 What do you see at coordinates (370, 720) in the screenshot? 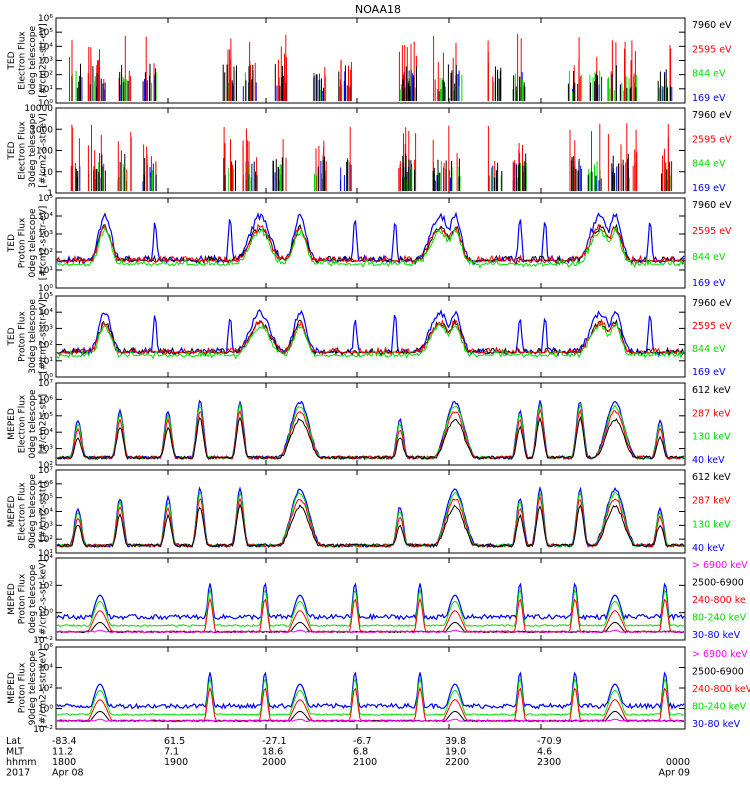
I see `trace-magenta` at bounding box center [370, 720].